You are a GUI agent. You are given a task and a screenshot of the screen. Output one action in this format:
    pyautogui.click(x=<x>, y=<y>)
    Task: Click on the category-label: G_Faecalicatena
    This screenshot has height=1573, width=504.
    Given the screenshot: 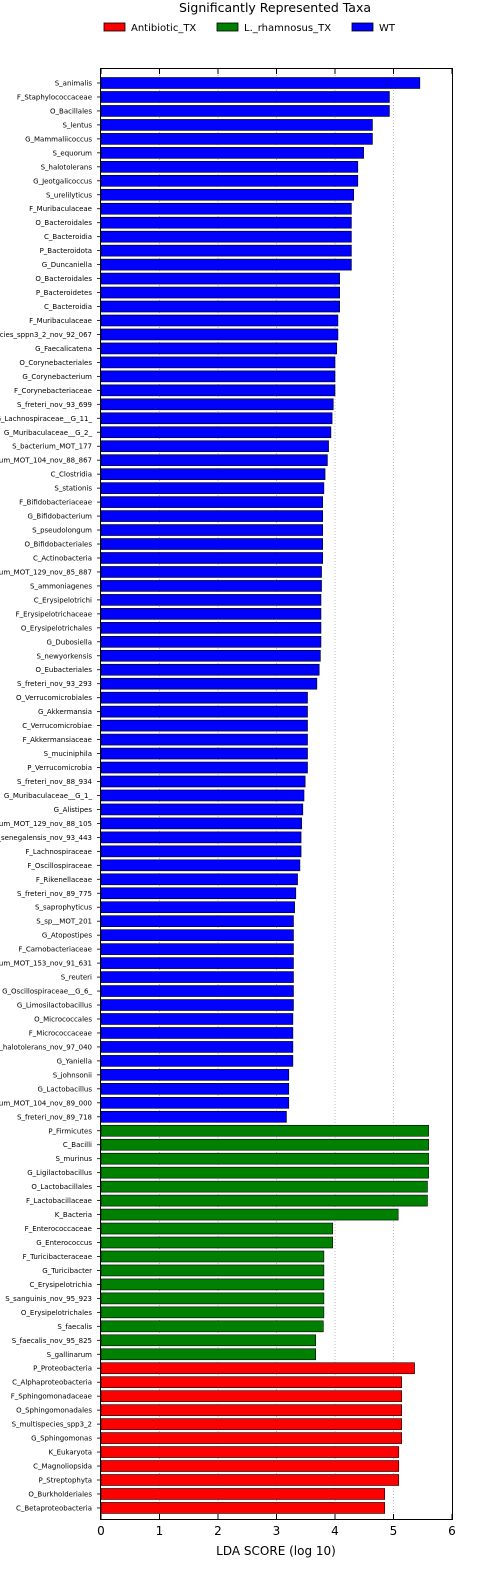 What is the action you would take?
    pyautogui.click(x=63, y=349)
    